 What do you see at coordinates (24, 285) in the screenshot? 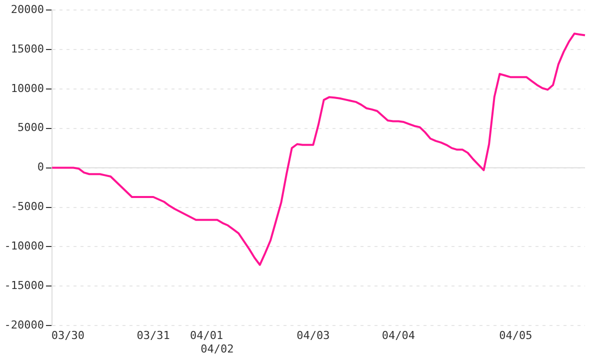
I see `y-tick-label: -15000` at bounding box center [24, 285].